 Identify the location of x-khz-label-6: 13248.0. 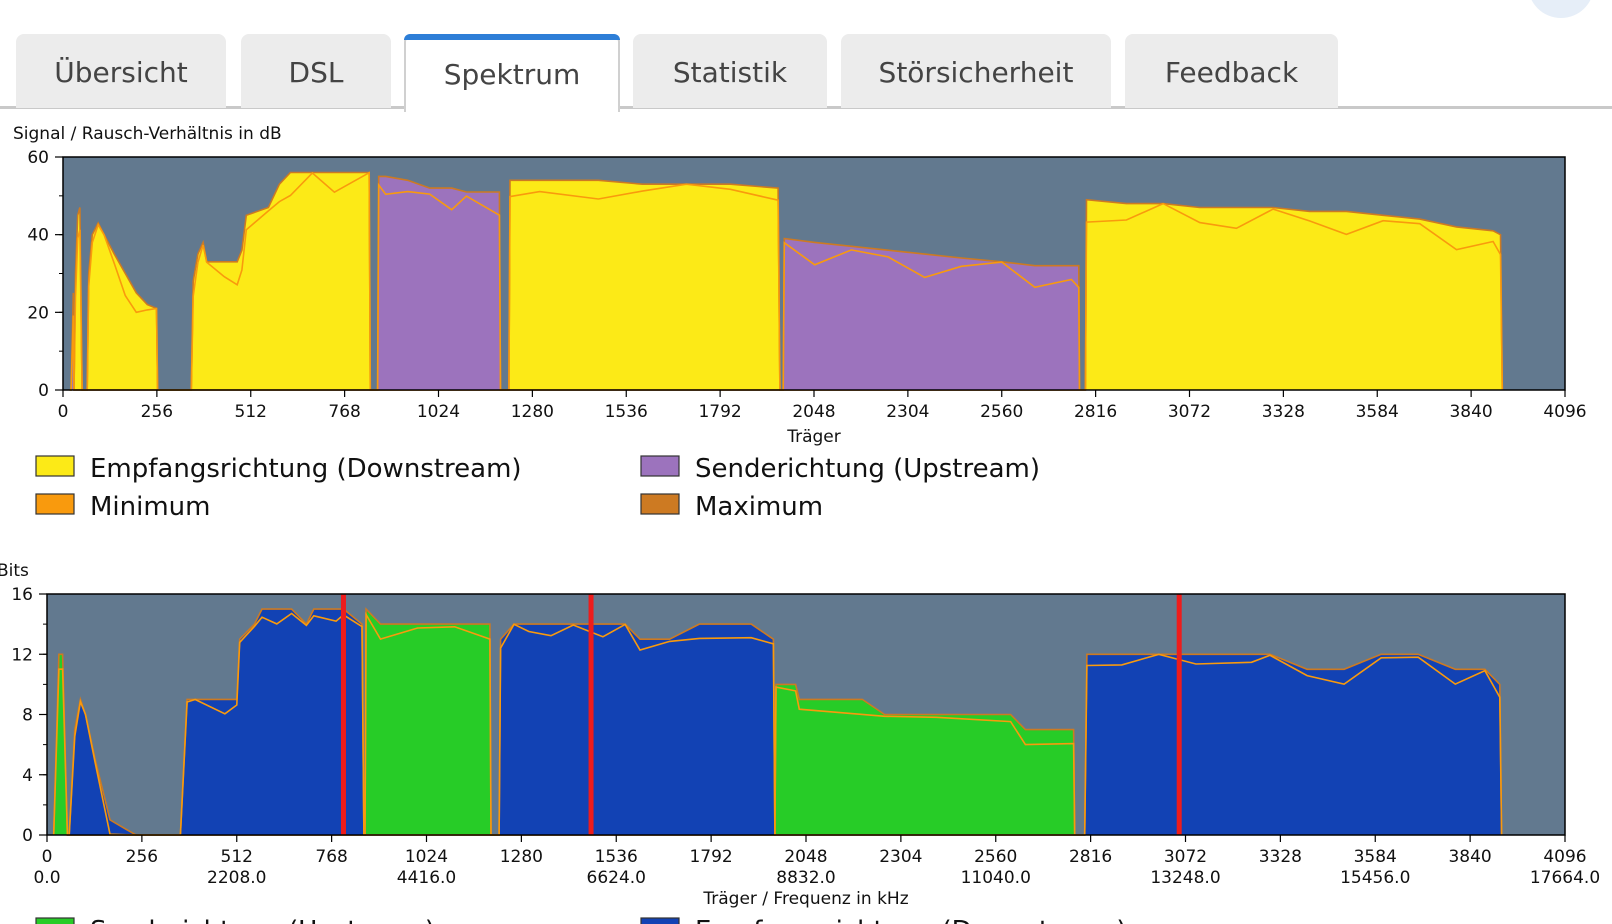
(1185, 878).